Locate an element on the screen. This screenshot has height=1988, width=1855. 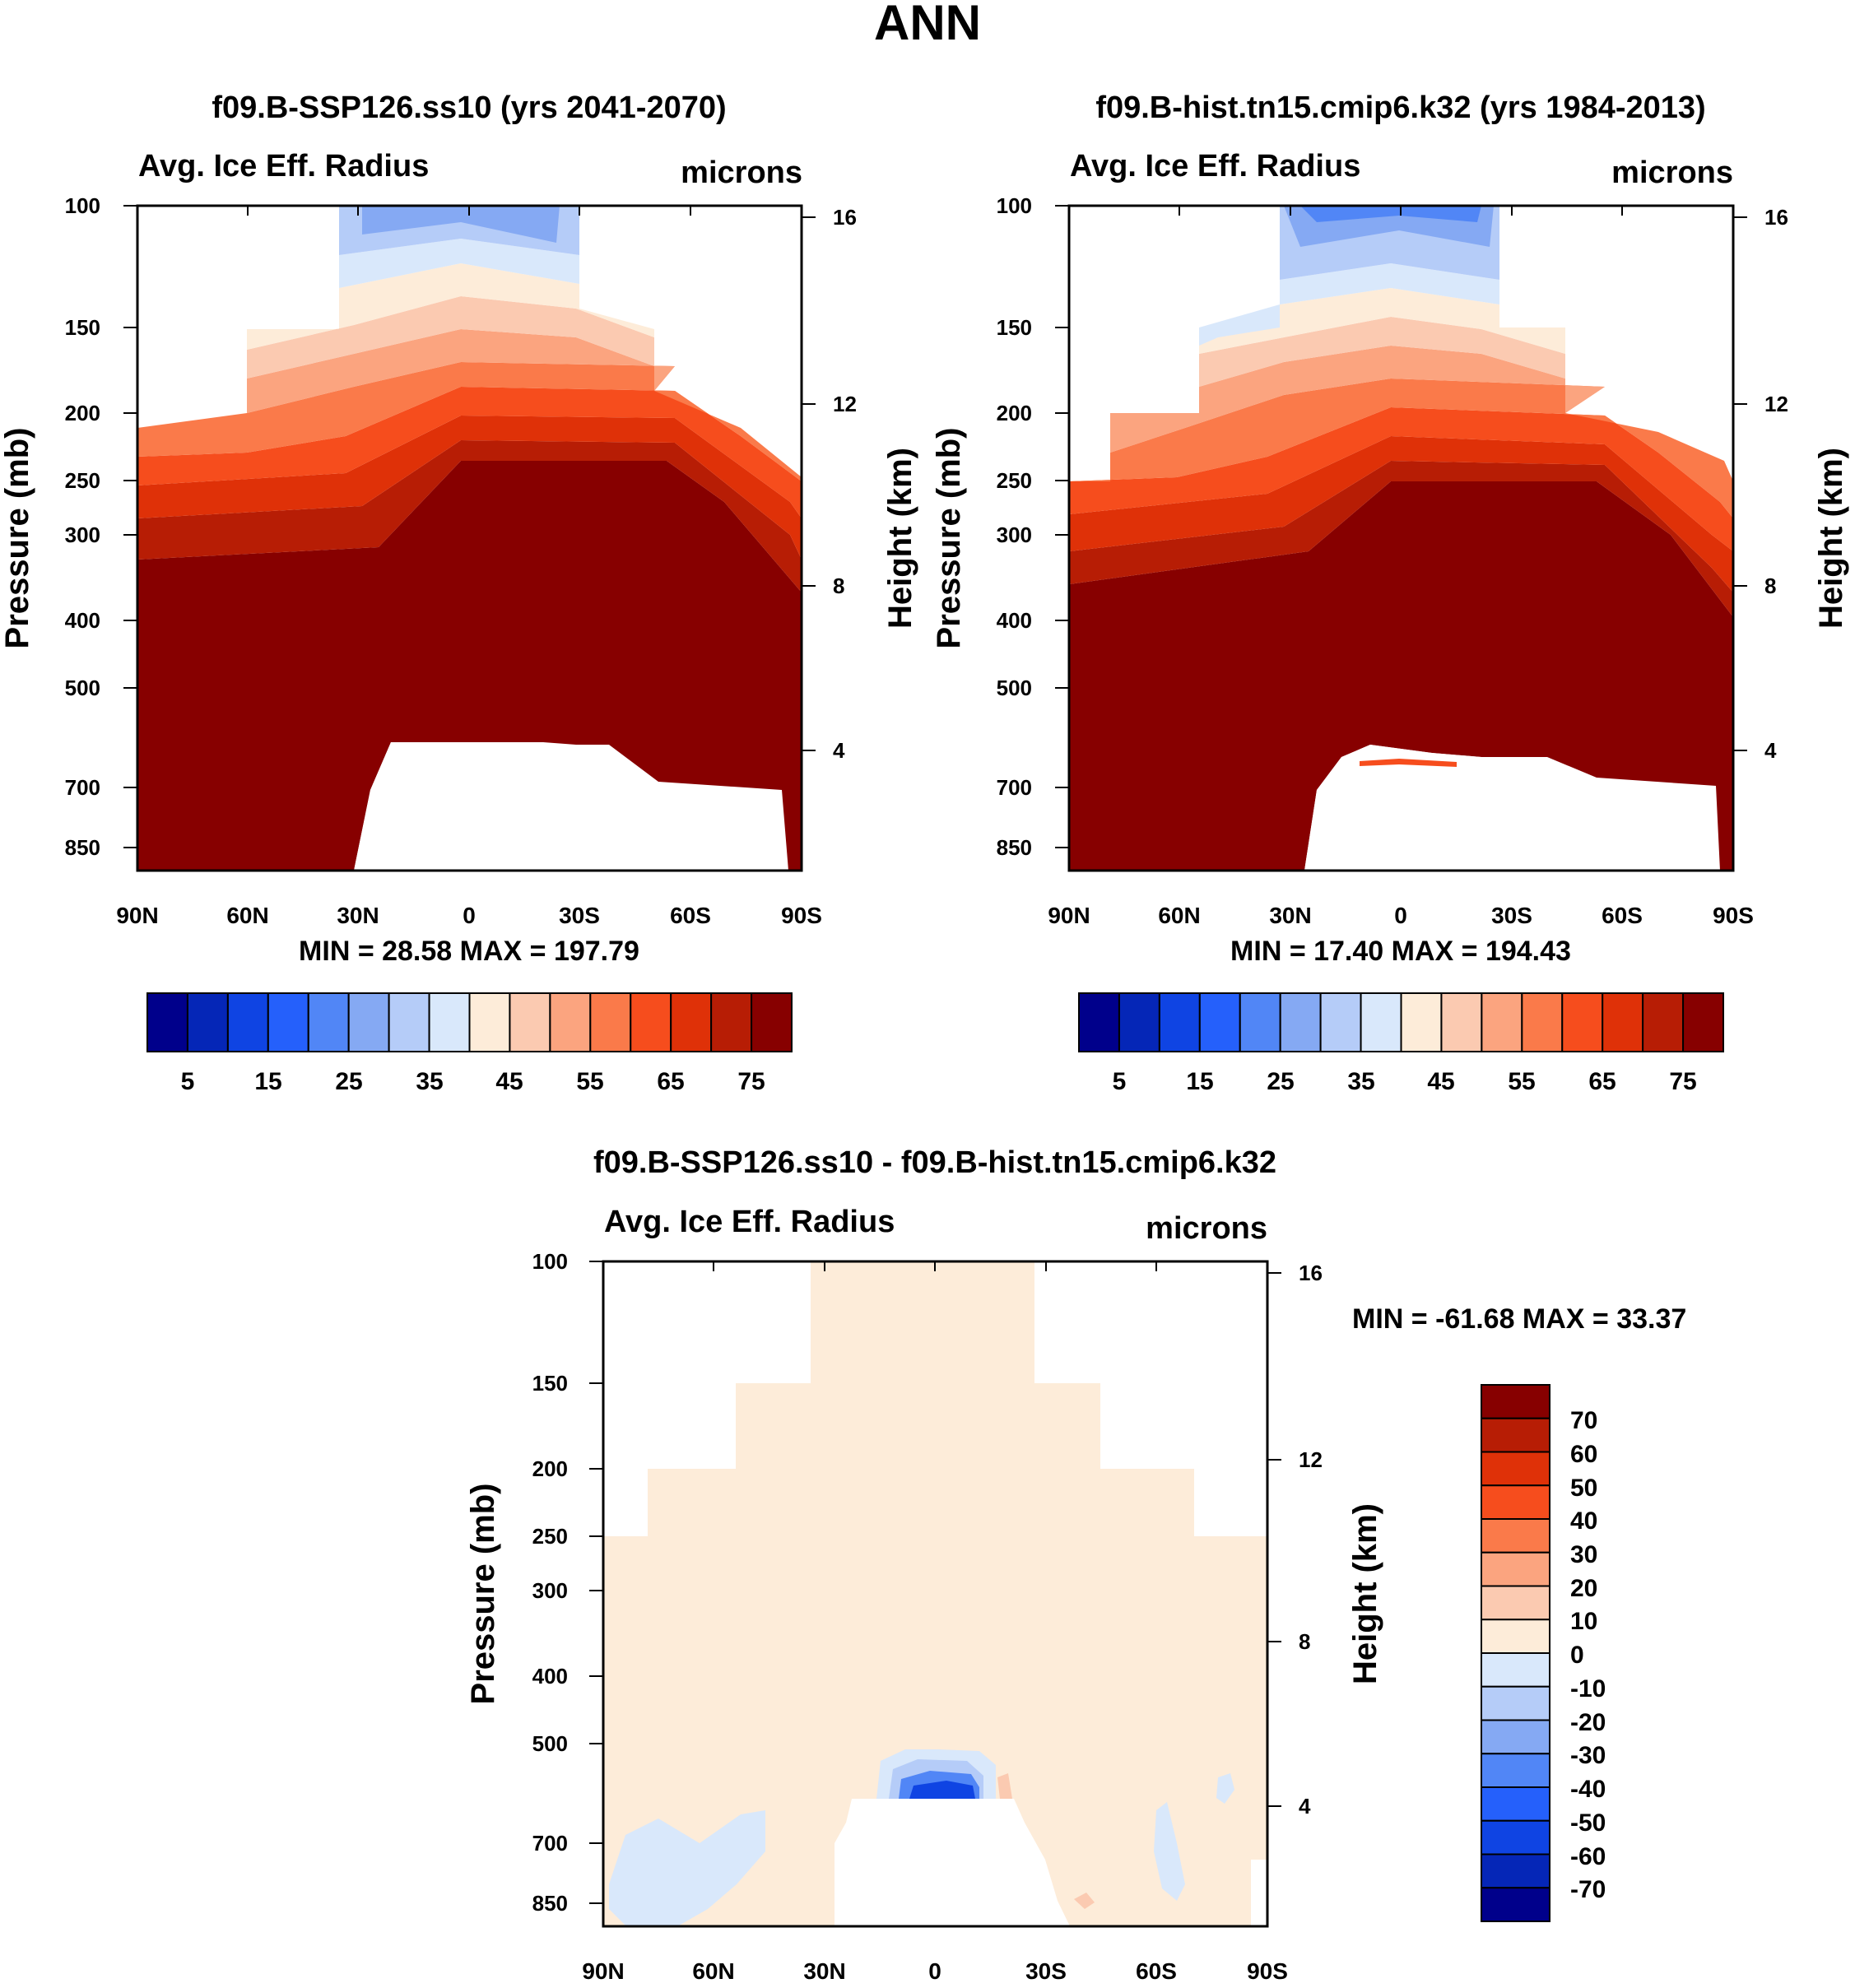
colorbar-label: 60 is located at coordinates (1583, 1454).